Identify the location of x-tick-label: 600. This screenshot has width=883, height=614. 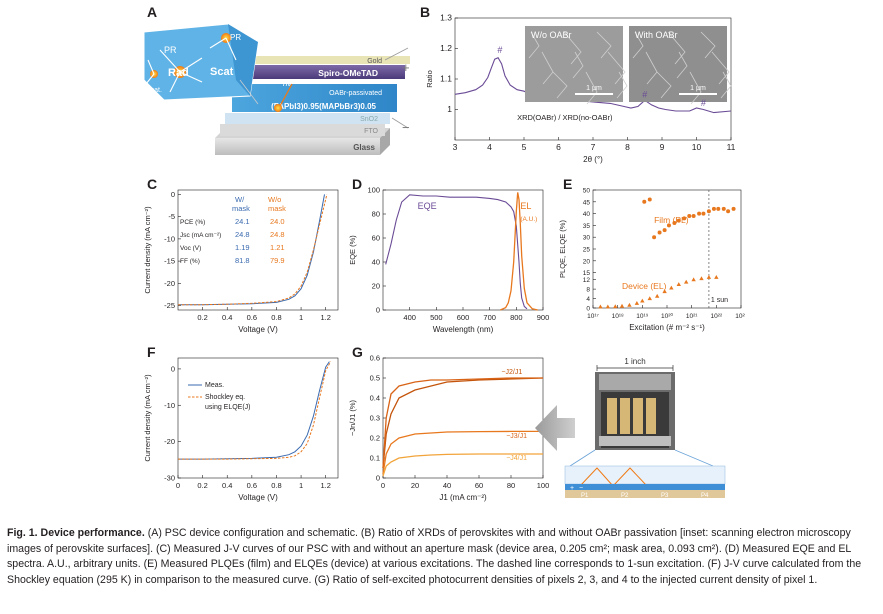
(463, 317).